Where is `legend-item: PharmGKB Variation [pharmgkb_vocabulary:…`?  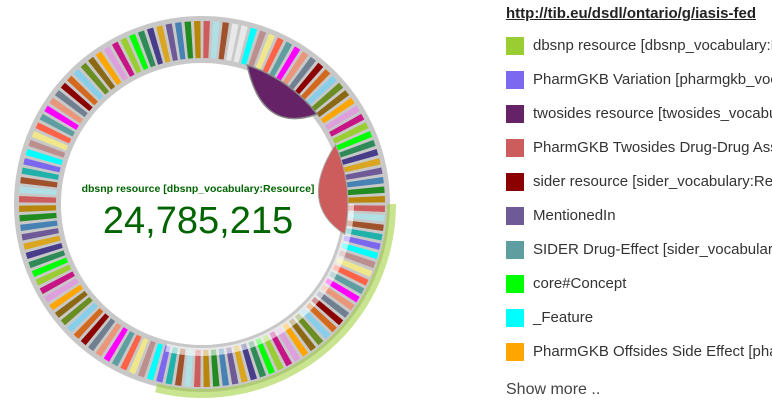 legend-item: PharmGKB Variation [pharmgkb_vocabulary:… is located at coordinates (639, 80).